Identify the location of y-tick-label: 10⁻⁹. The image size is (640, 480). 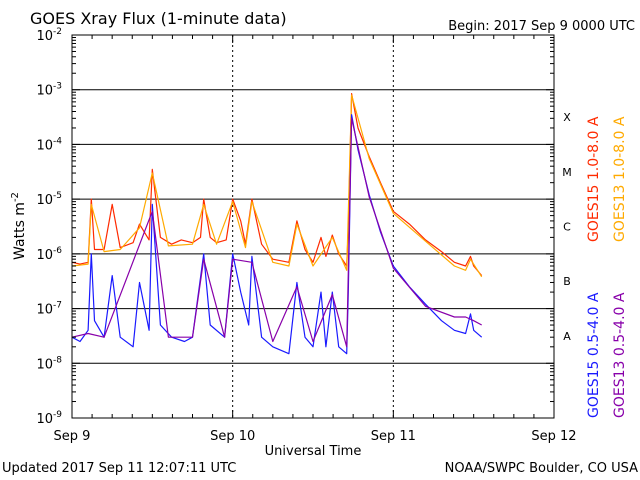
(49, 418).